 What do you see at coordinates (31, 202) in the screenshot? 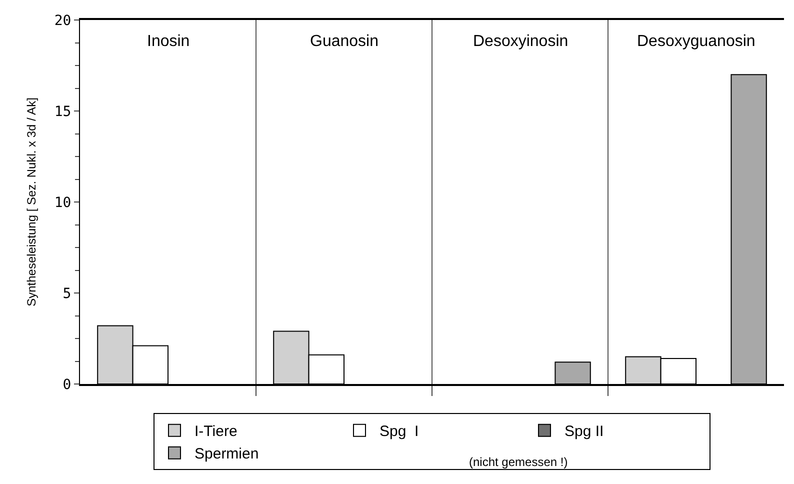
I see `y-axis-title: Syntheseleistung [ Sez. Nukl. x 3d / Ak]` at bounding box center [31, 202].